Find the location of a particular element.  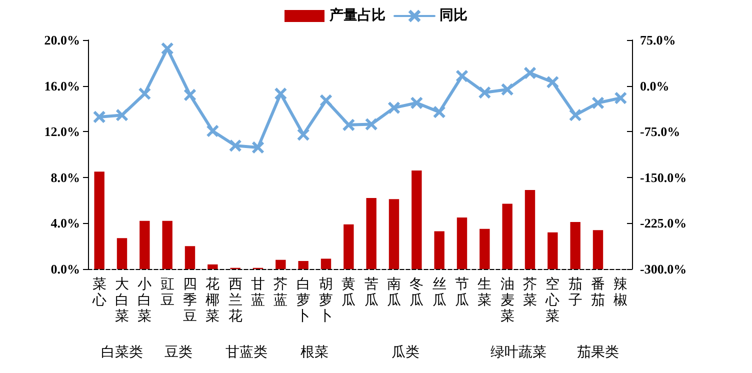

x-tick-label: 花椰菜 is located at coordinates (213, 300).